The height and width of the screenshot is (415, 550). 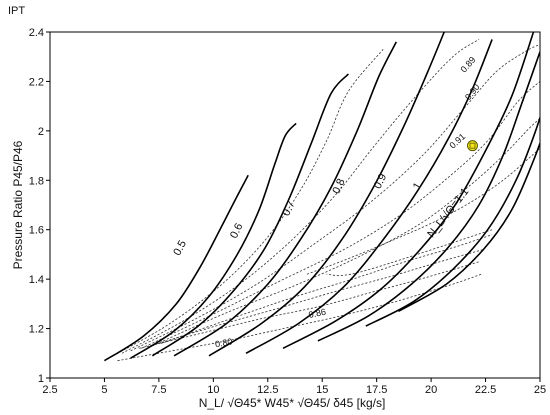 I want to click on efficiency-line-label-3: 0.90, so click(x=472, y=92).